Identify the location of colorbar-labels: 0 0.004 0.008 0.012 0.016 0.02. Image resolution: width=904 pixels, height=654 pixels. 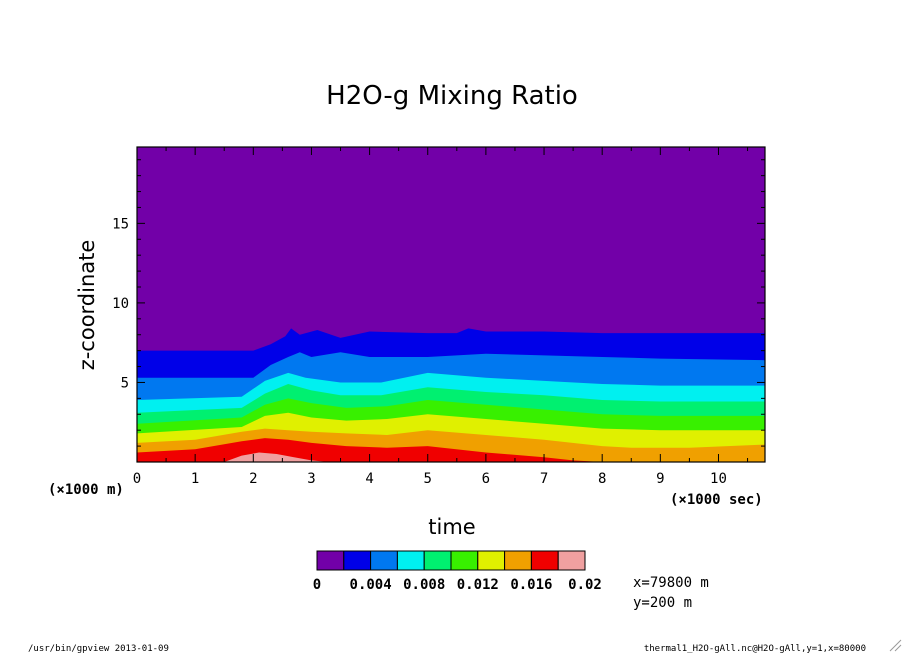
(457, 585).